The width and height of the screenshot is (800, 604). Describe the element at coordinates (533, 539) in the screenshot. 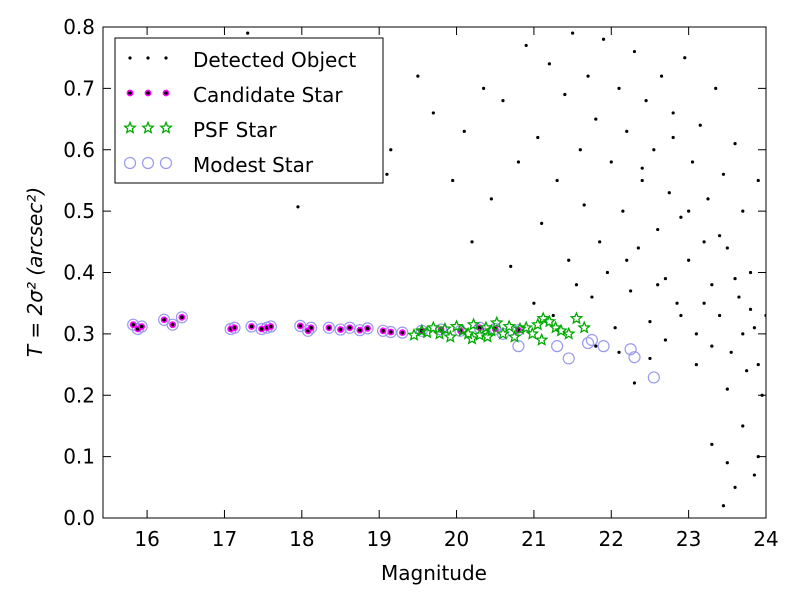

I see `x-tick-label: 21` at that location.